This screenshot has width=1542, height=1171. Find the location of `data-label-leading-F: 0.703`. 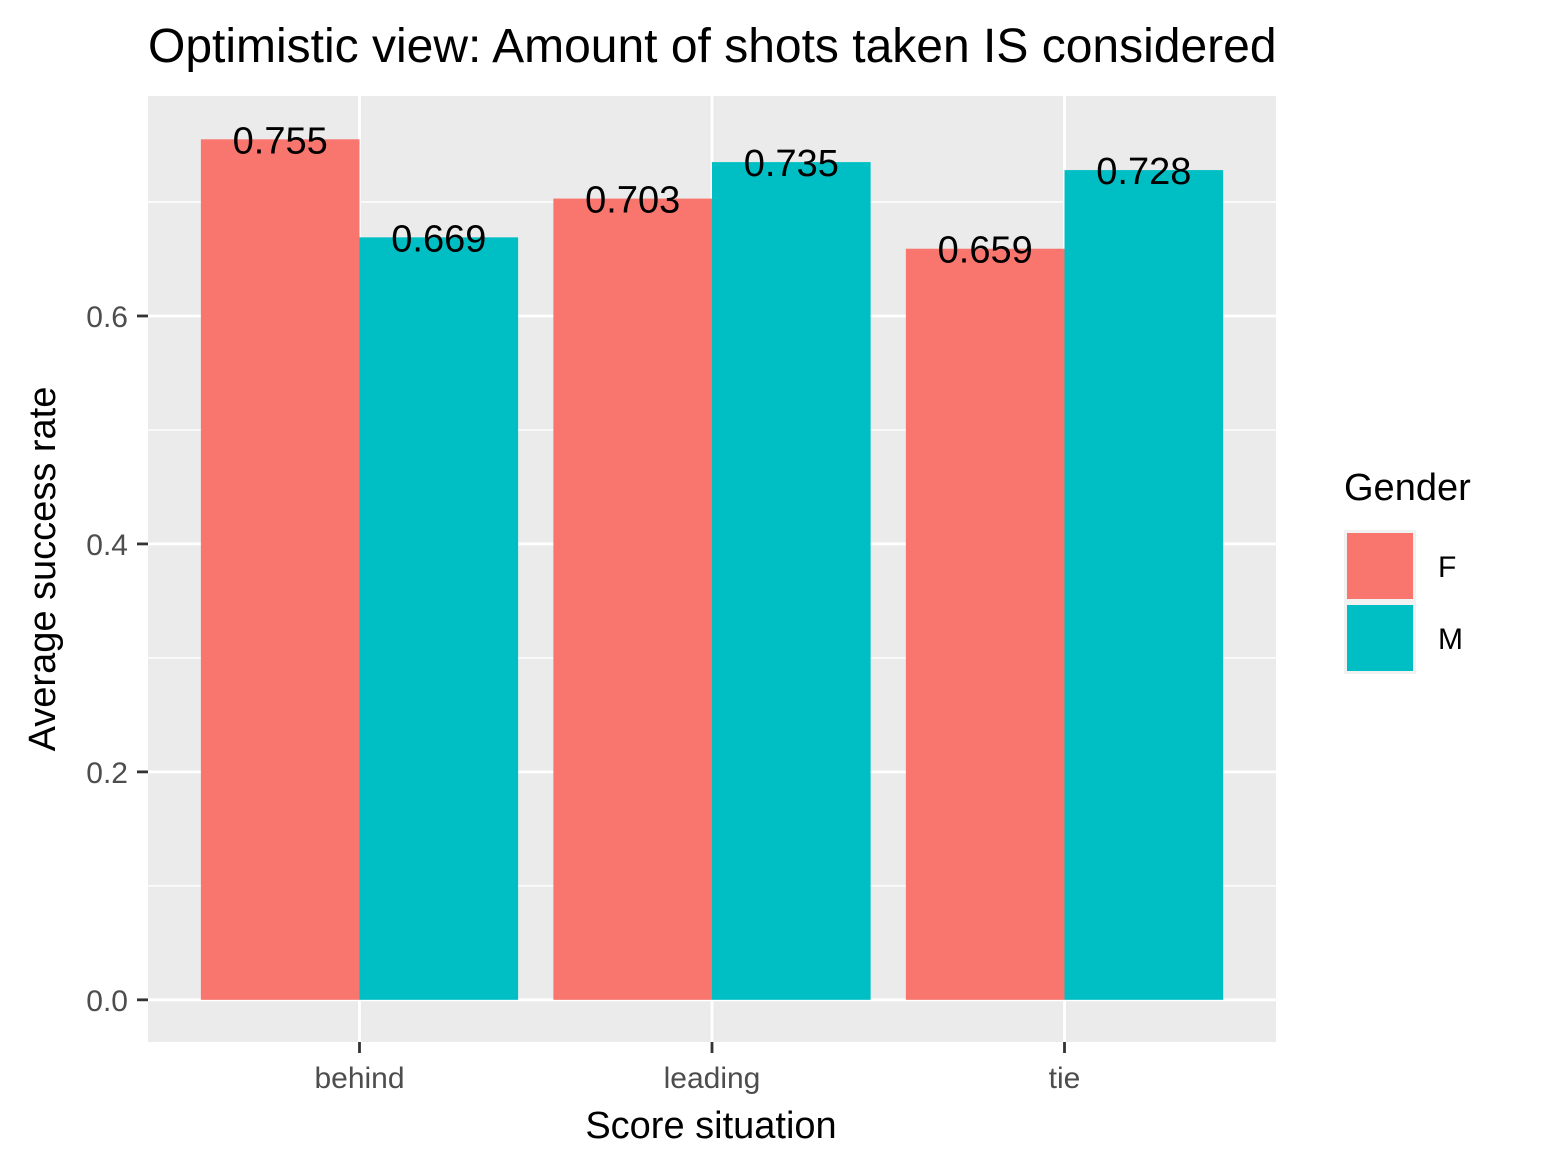

data-label-leading-F: 0.703 is located at coordinates (632, 201).